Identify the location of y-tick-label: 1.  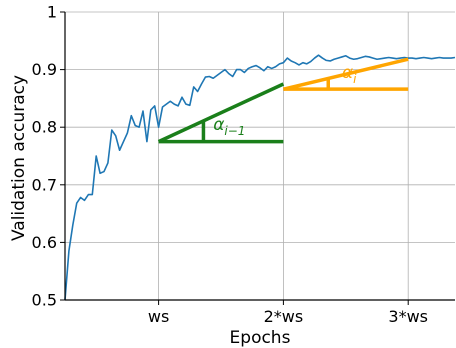
(52, 12).